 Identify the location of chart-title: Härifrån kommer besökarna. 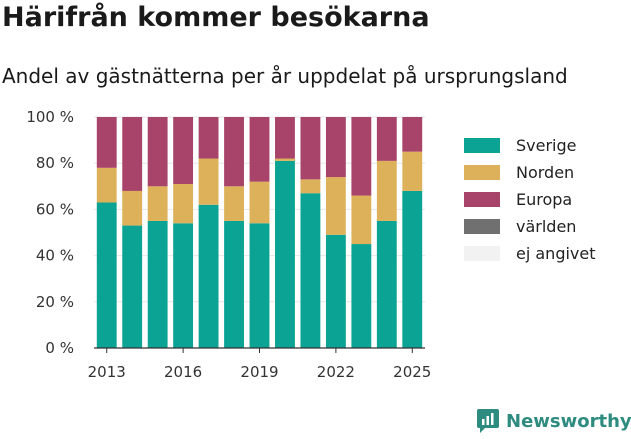
(216, 17).